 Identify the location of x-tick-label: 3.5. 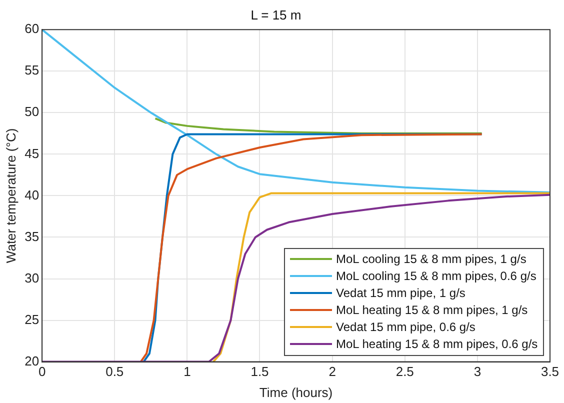
(550, 372).